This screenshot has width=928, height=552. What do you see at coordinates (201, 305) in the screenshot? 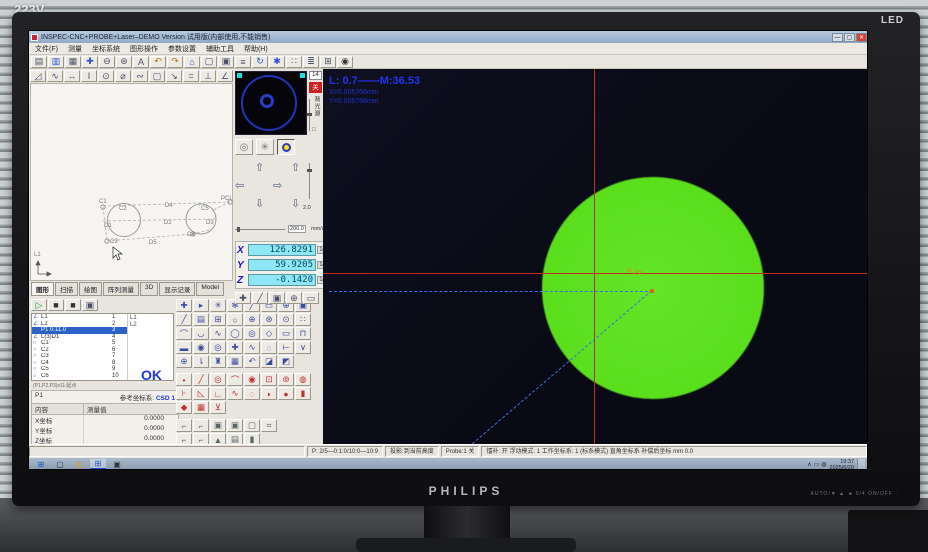
I see `palette-tool-icon: ▸` at bounding box center [201, 305].